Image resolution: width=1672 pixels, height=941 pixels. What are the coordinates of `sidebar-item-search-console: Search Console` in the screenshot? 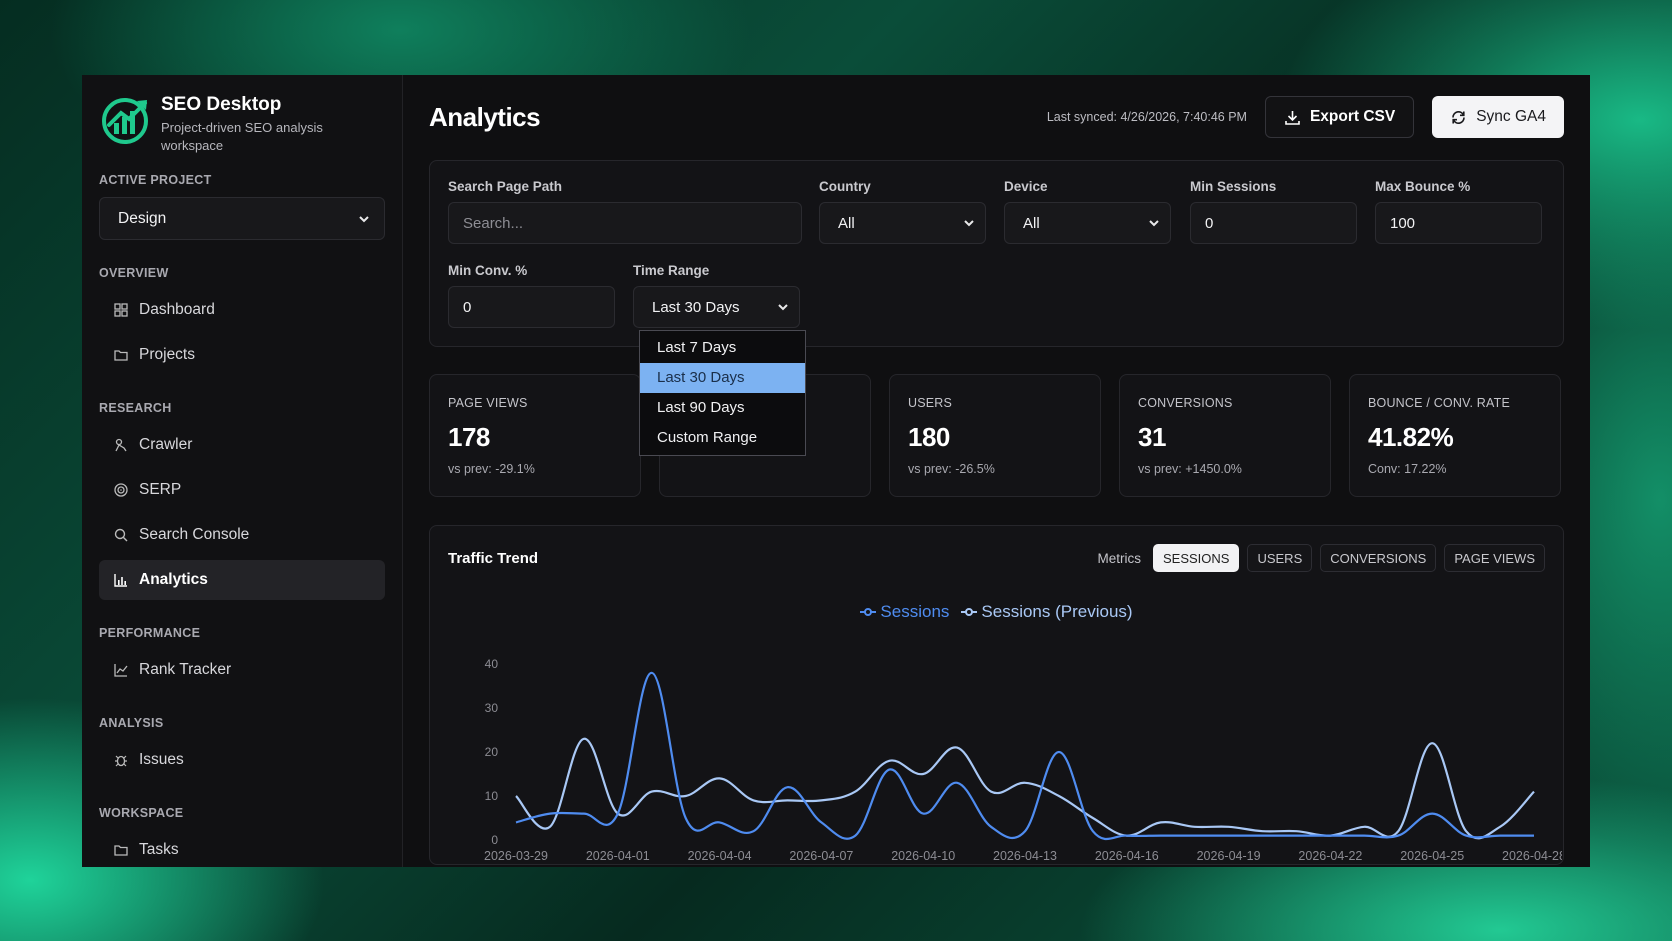 It's located at (242, 535).